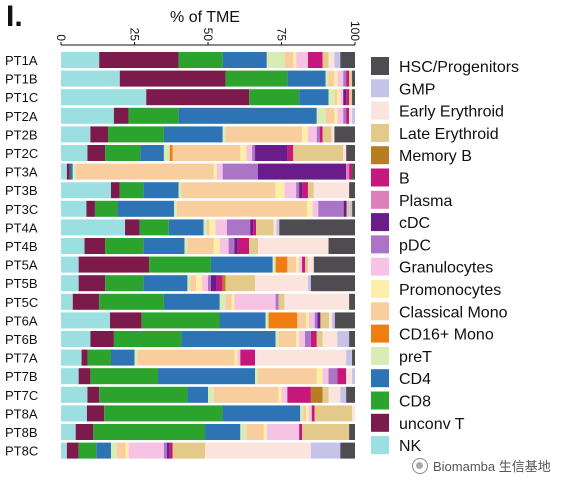 This screenshot has height=491, width=585. Describe the element at coordinates (446, 268) in the screenshot. I see `legend-label: Granulocytes` at that location.